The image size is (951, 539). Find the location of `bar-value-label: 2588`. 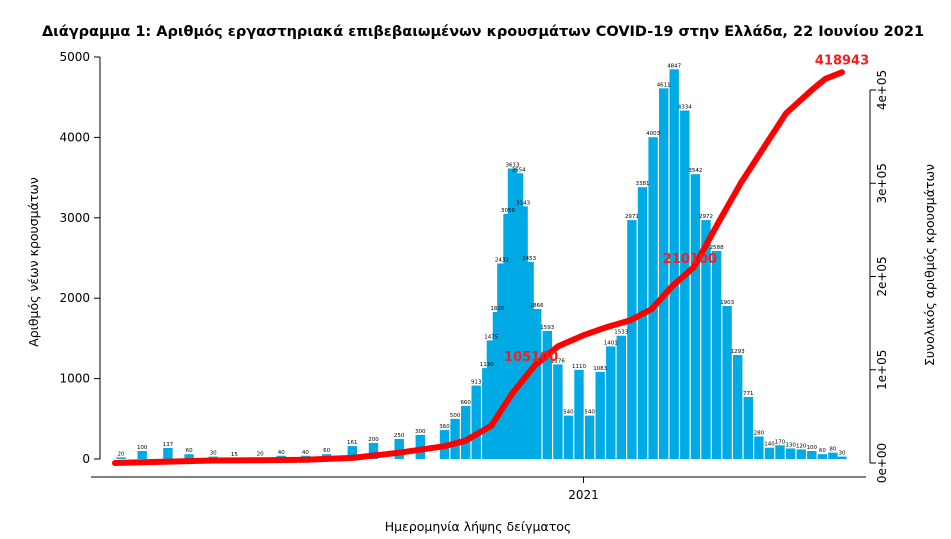

bar-value-label: 2588 is located at coordinates (717, 248).